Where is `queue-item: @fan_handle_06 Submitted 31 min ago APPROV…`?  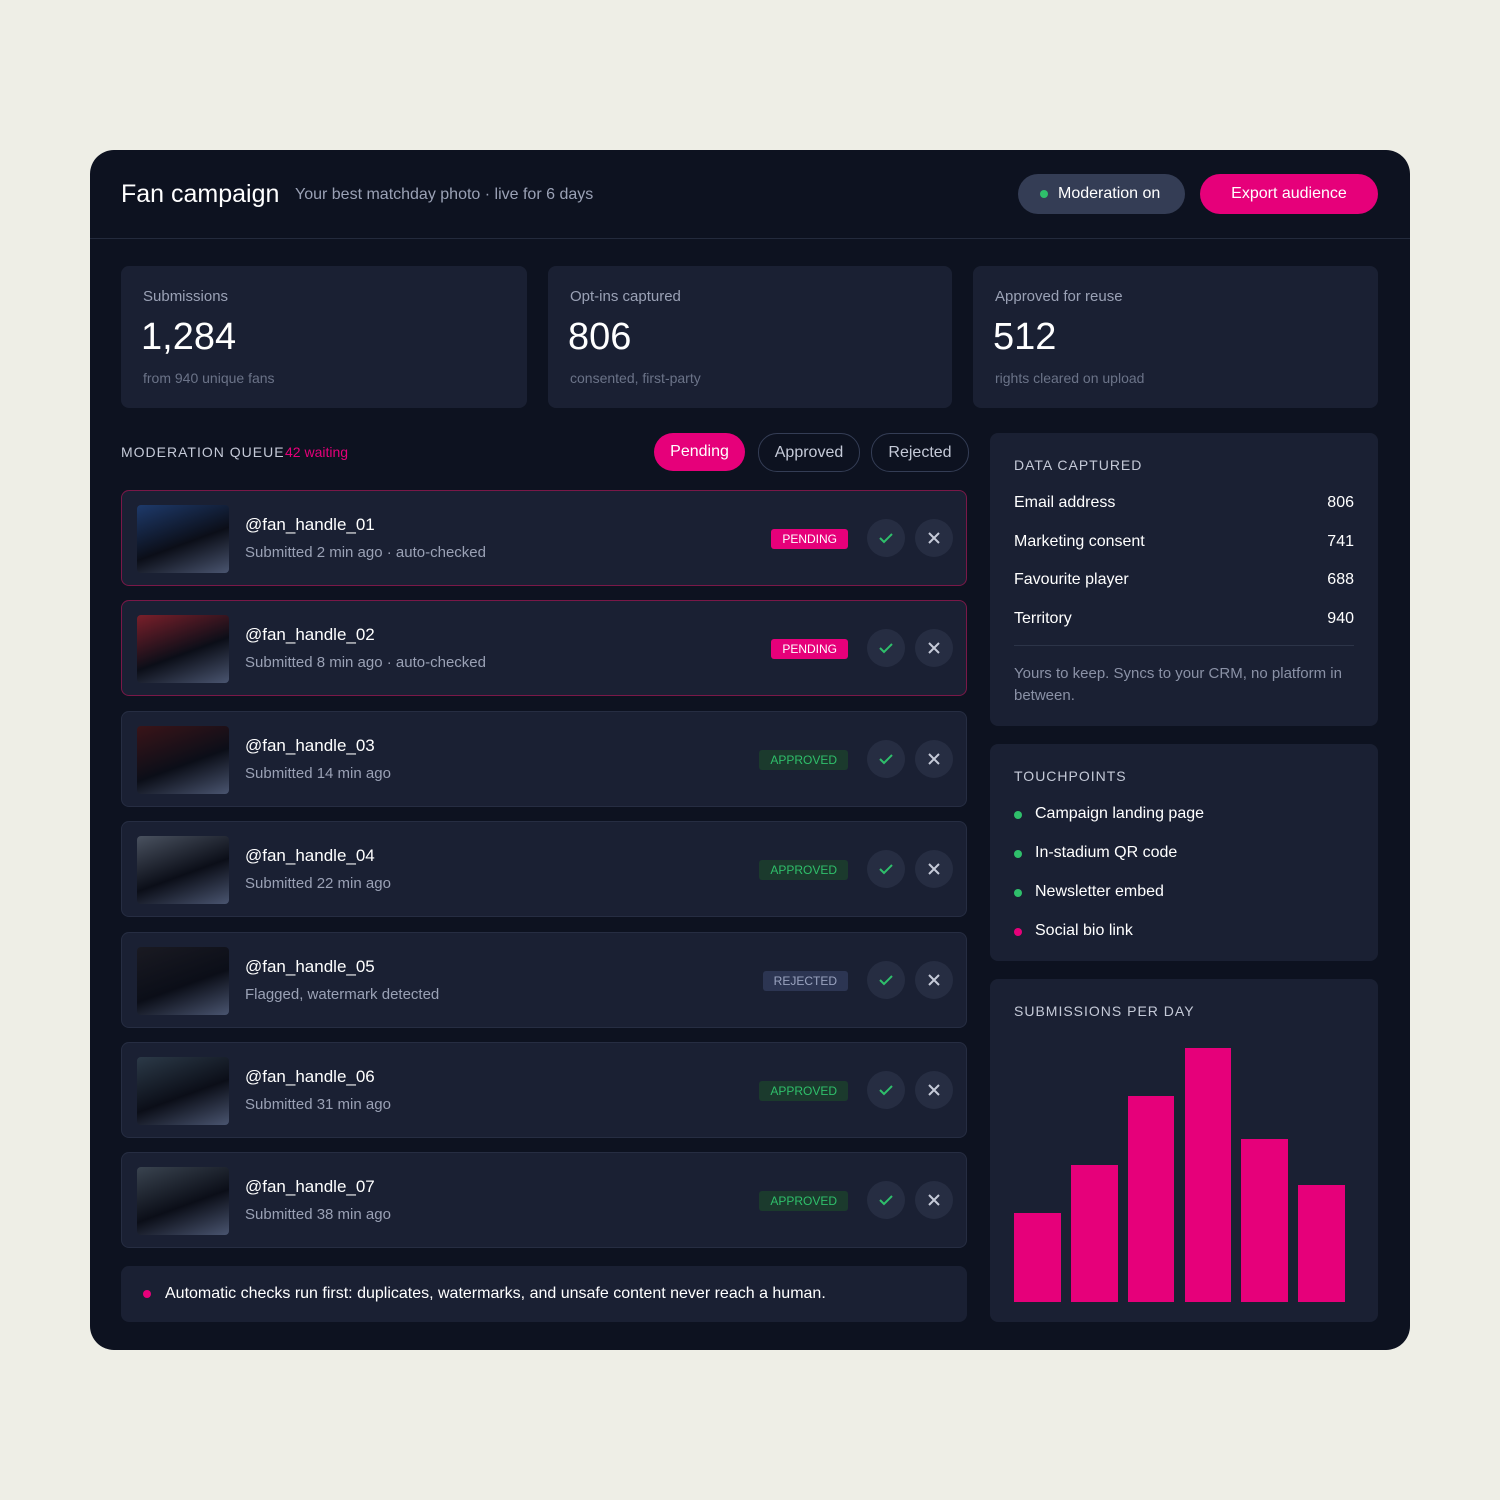 queue-item: @fan_handle_06 Submitted 31 min ago APPROV… is located at coordinates (544, 1090).